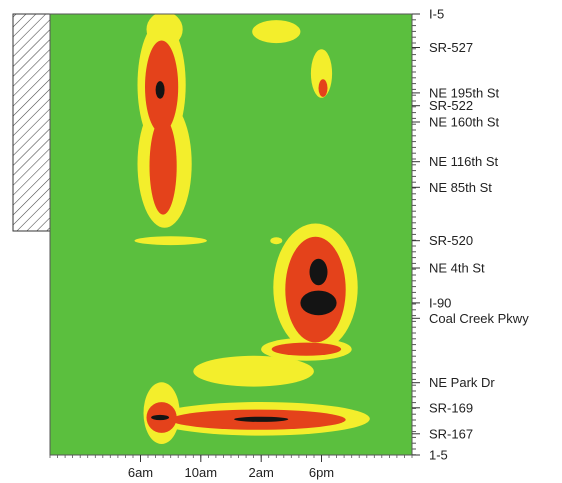  I want to click on location-label: NE 116th St, so click(464, 161).